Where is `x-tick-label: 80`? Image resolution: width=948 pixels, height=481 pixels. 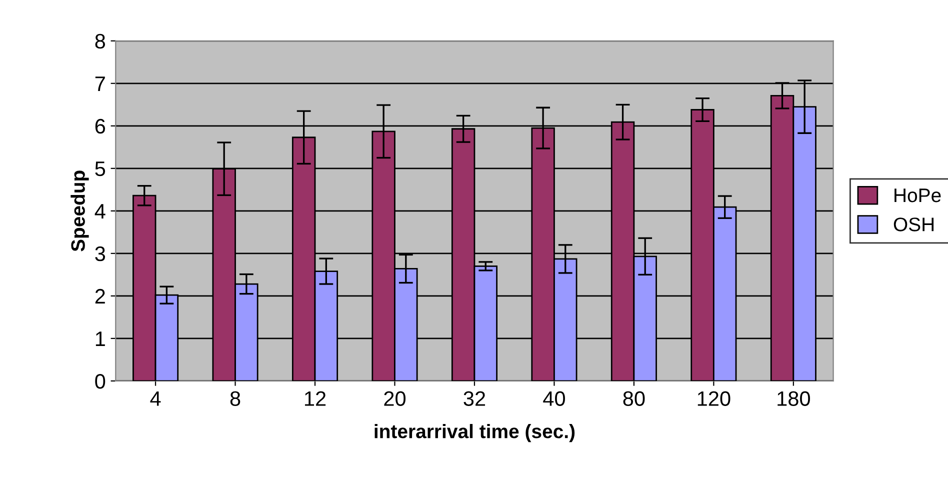 x-tick-label: 80 is located at coordinates (634, 398).